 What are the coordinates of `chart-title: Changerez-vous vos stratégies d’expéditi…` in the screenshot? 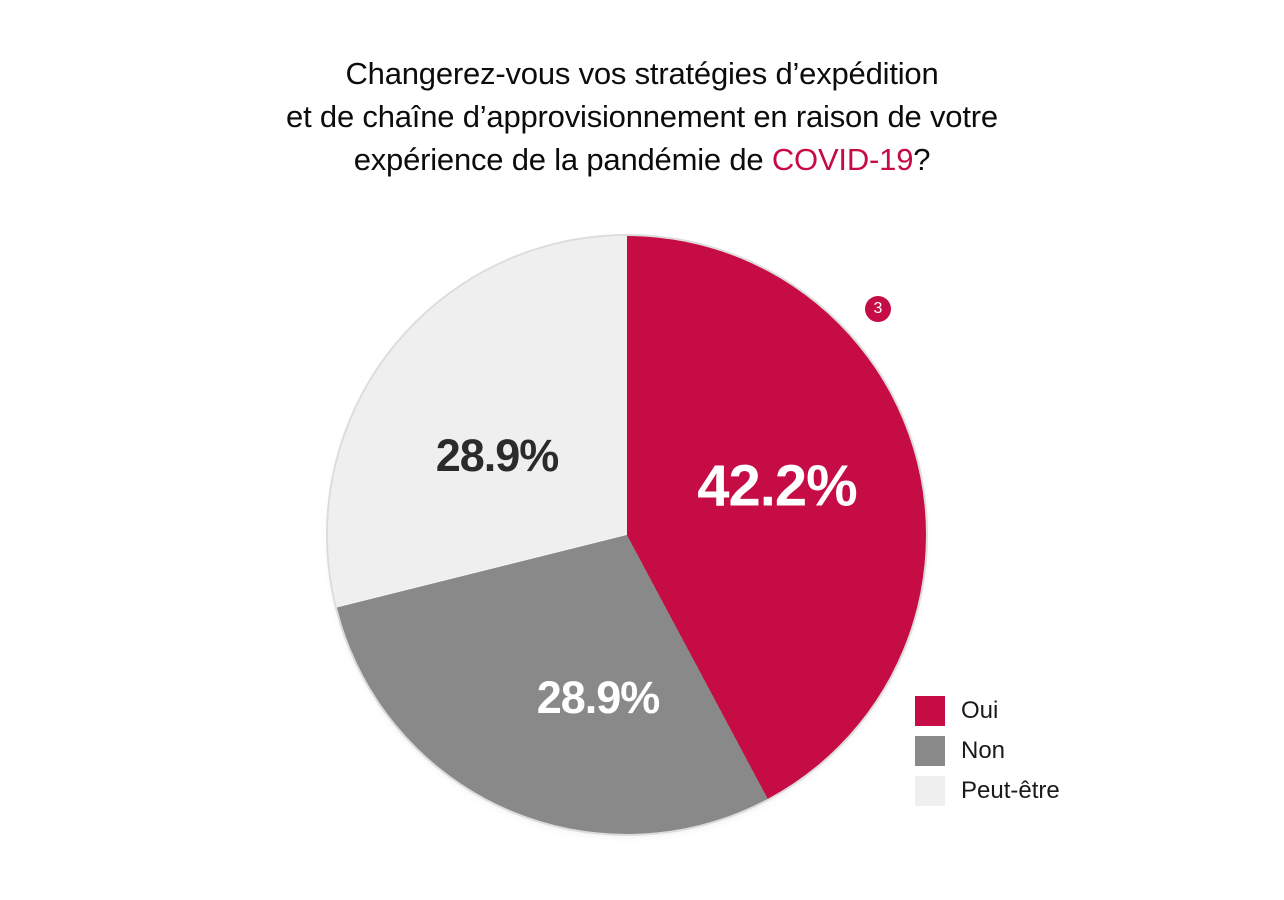 It's located at (642, 116).